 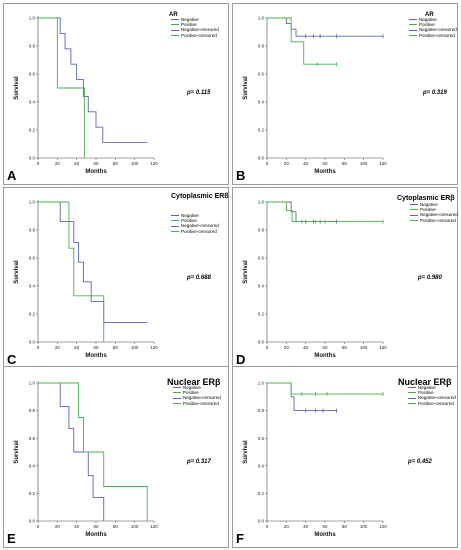 I want to click on p-value: p= 0.317, so click(x=199, y=462).